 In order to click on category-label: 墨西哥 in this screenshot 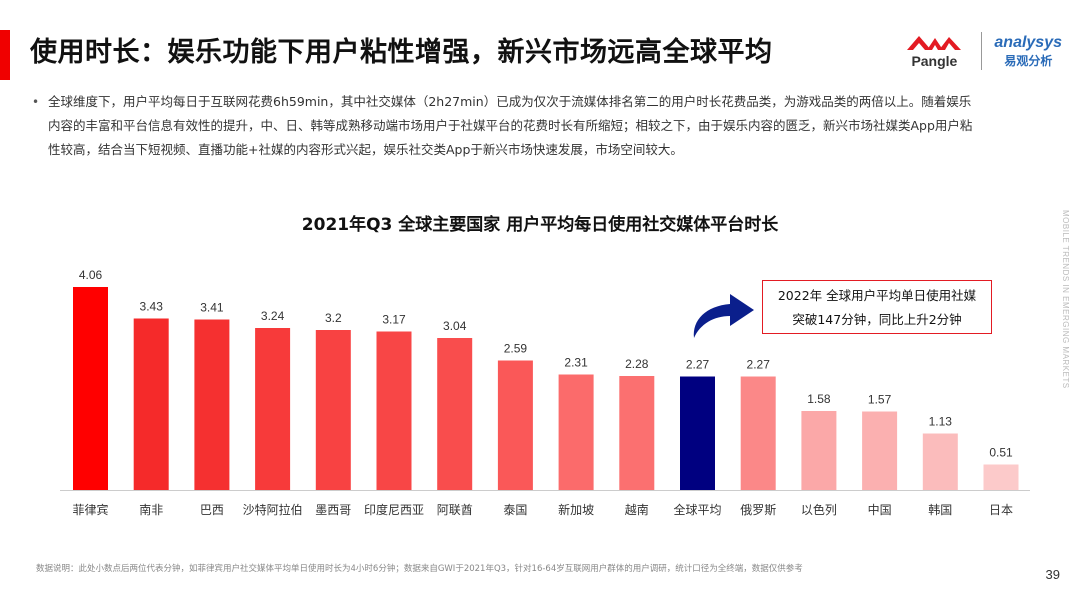, I will do `click(333, 510)`.